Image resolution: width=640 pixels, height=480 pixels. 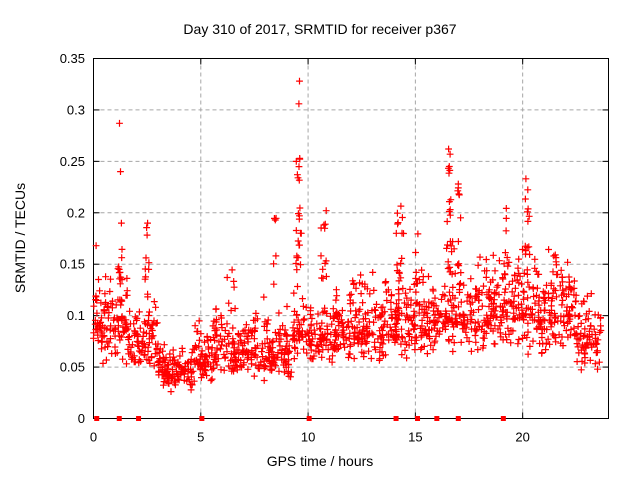 I want to click on y-tick-label: 0.35, so click(x=72, y=58).